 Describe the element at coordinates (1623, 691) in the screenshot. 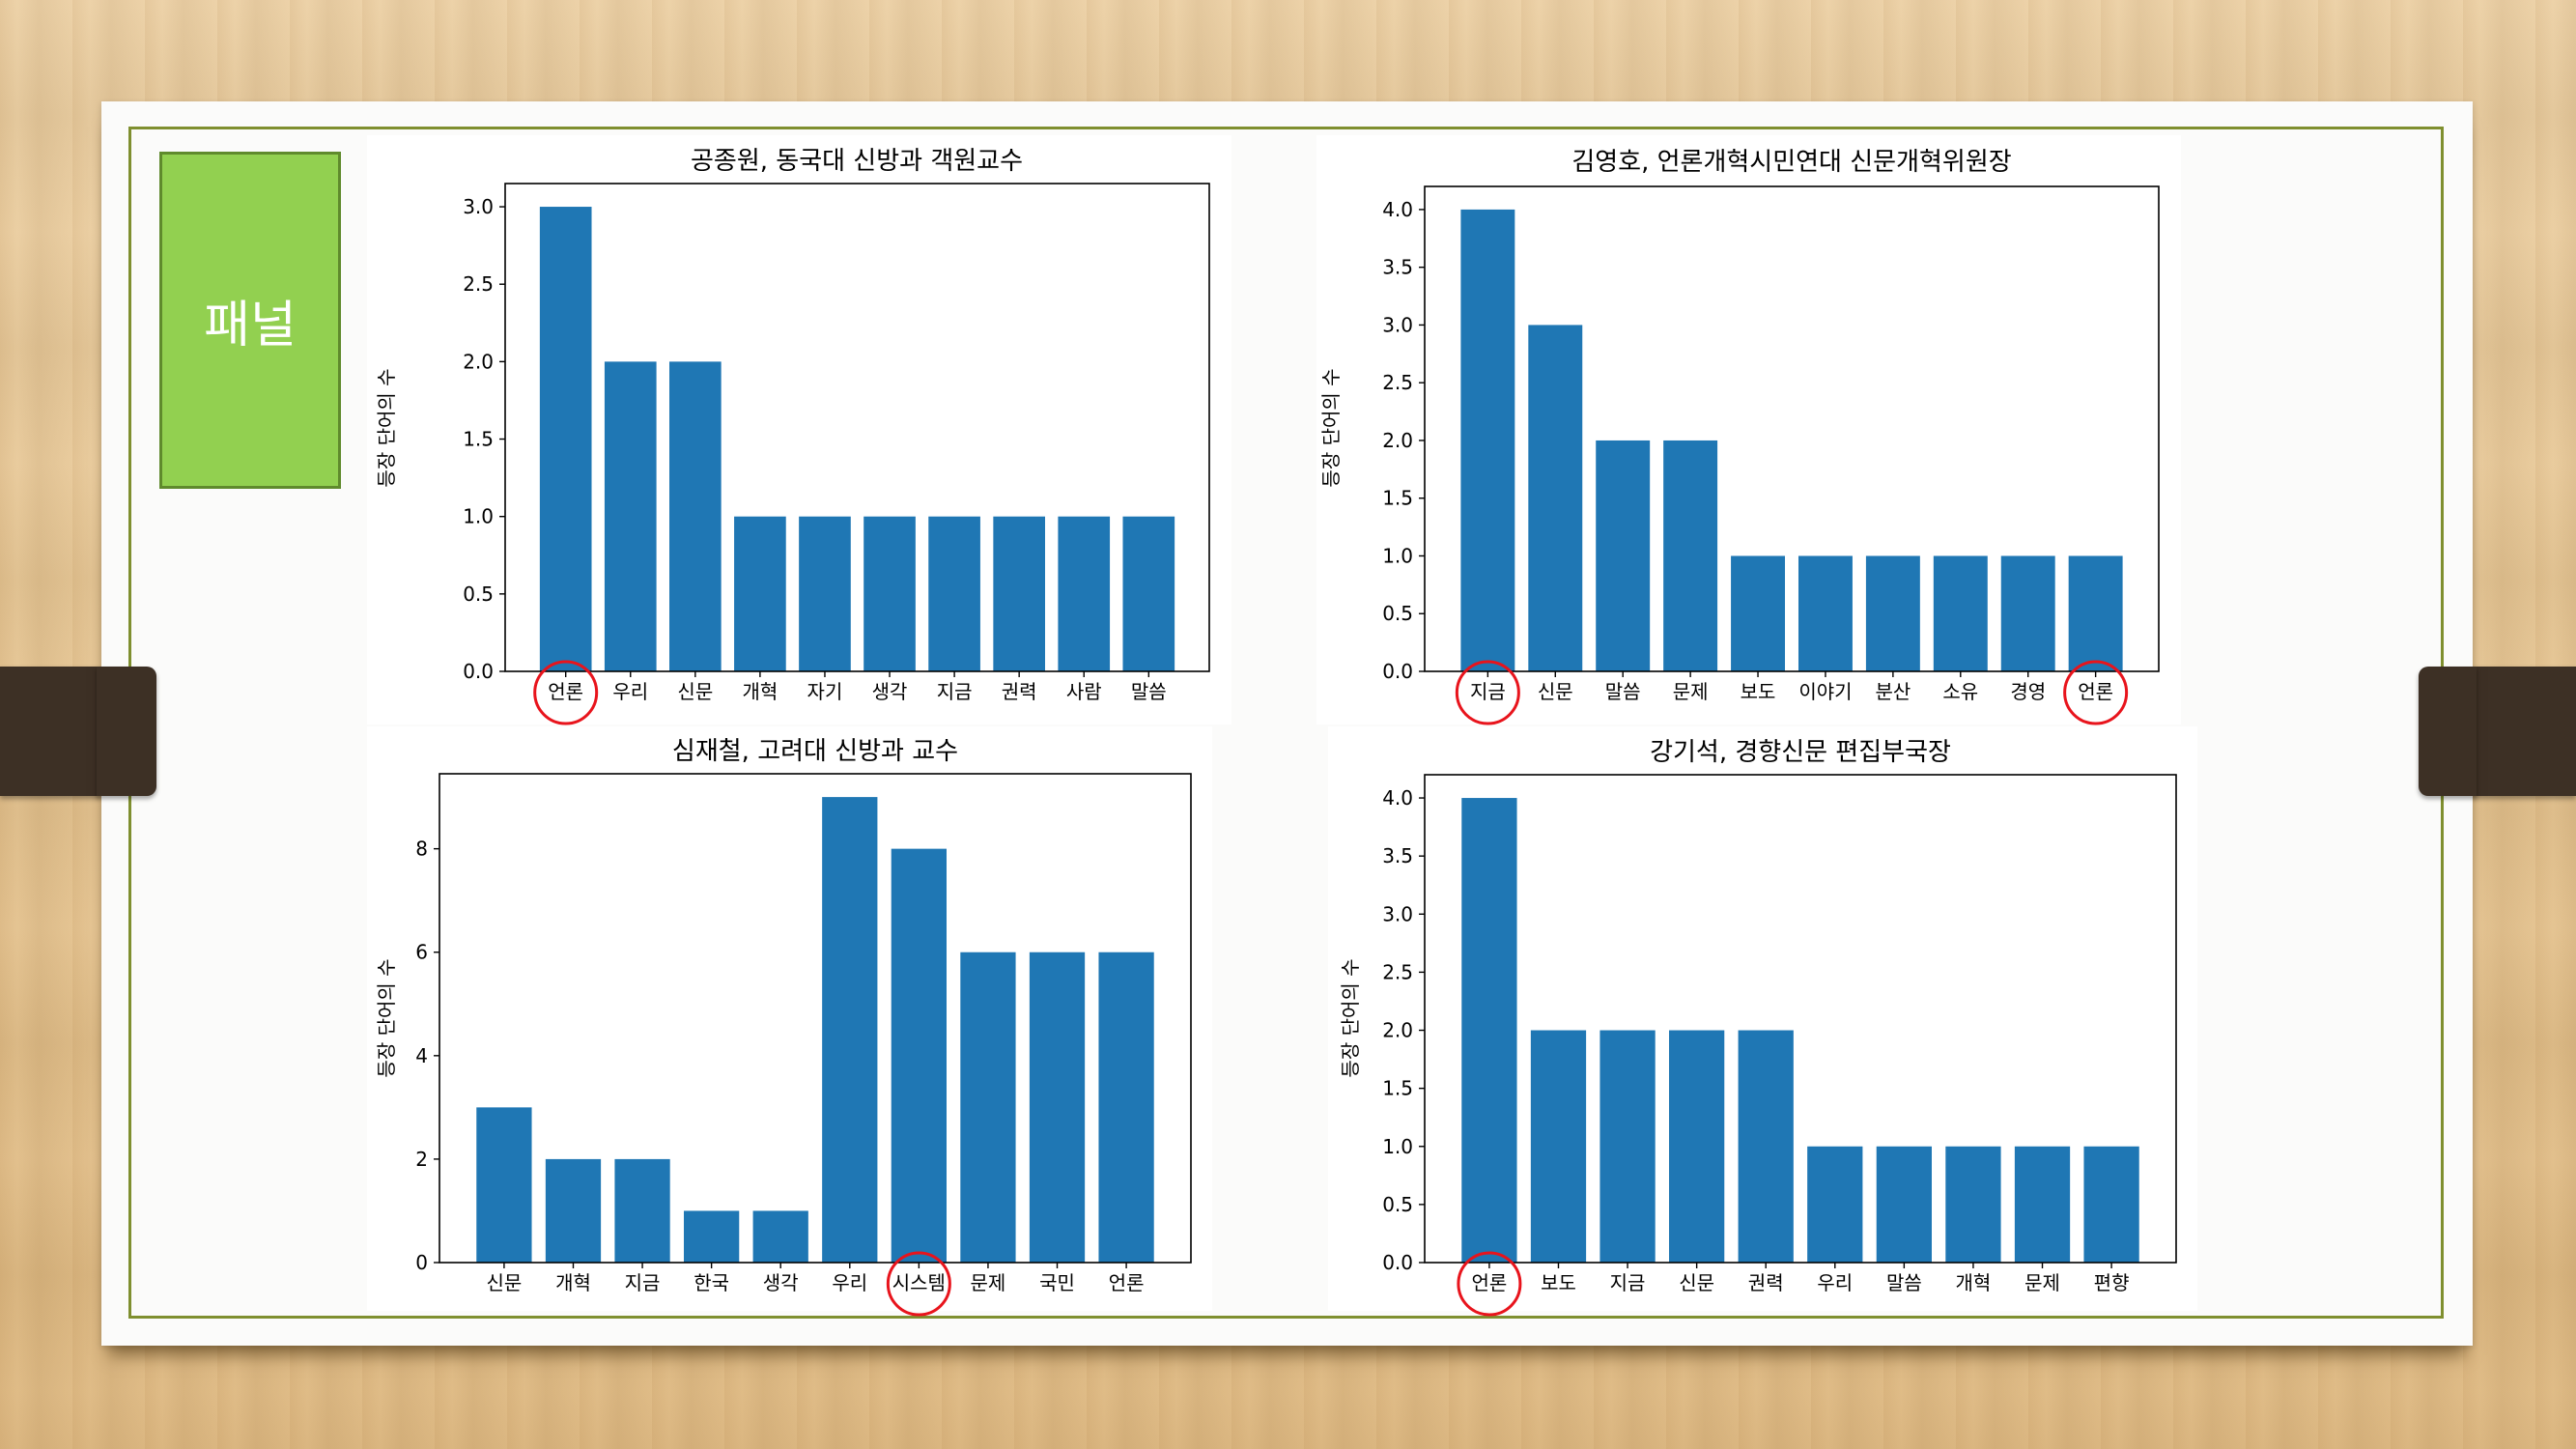

I see `x-tick-label: 말씀` at that location.